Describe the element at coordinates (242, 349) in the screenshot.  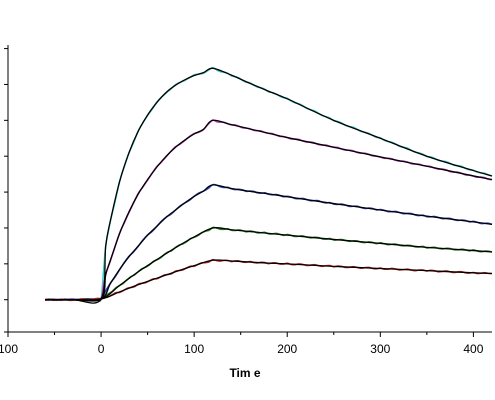
I see `tick-labels: 100 0 100 200 300 400` at that location.